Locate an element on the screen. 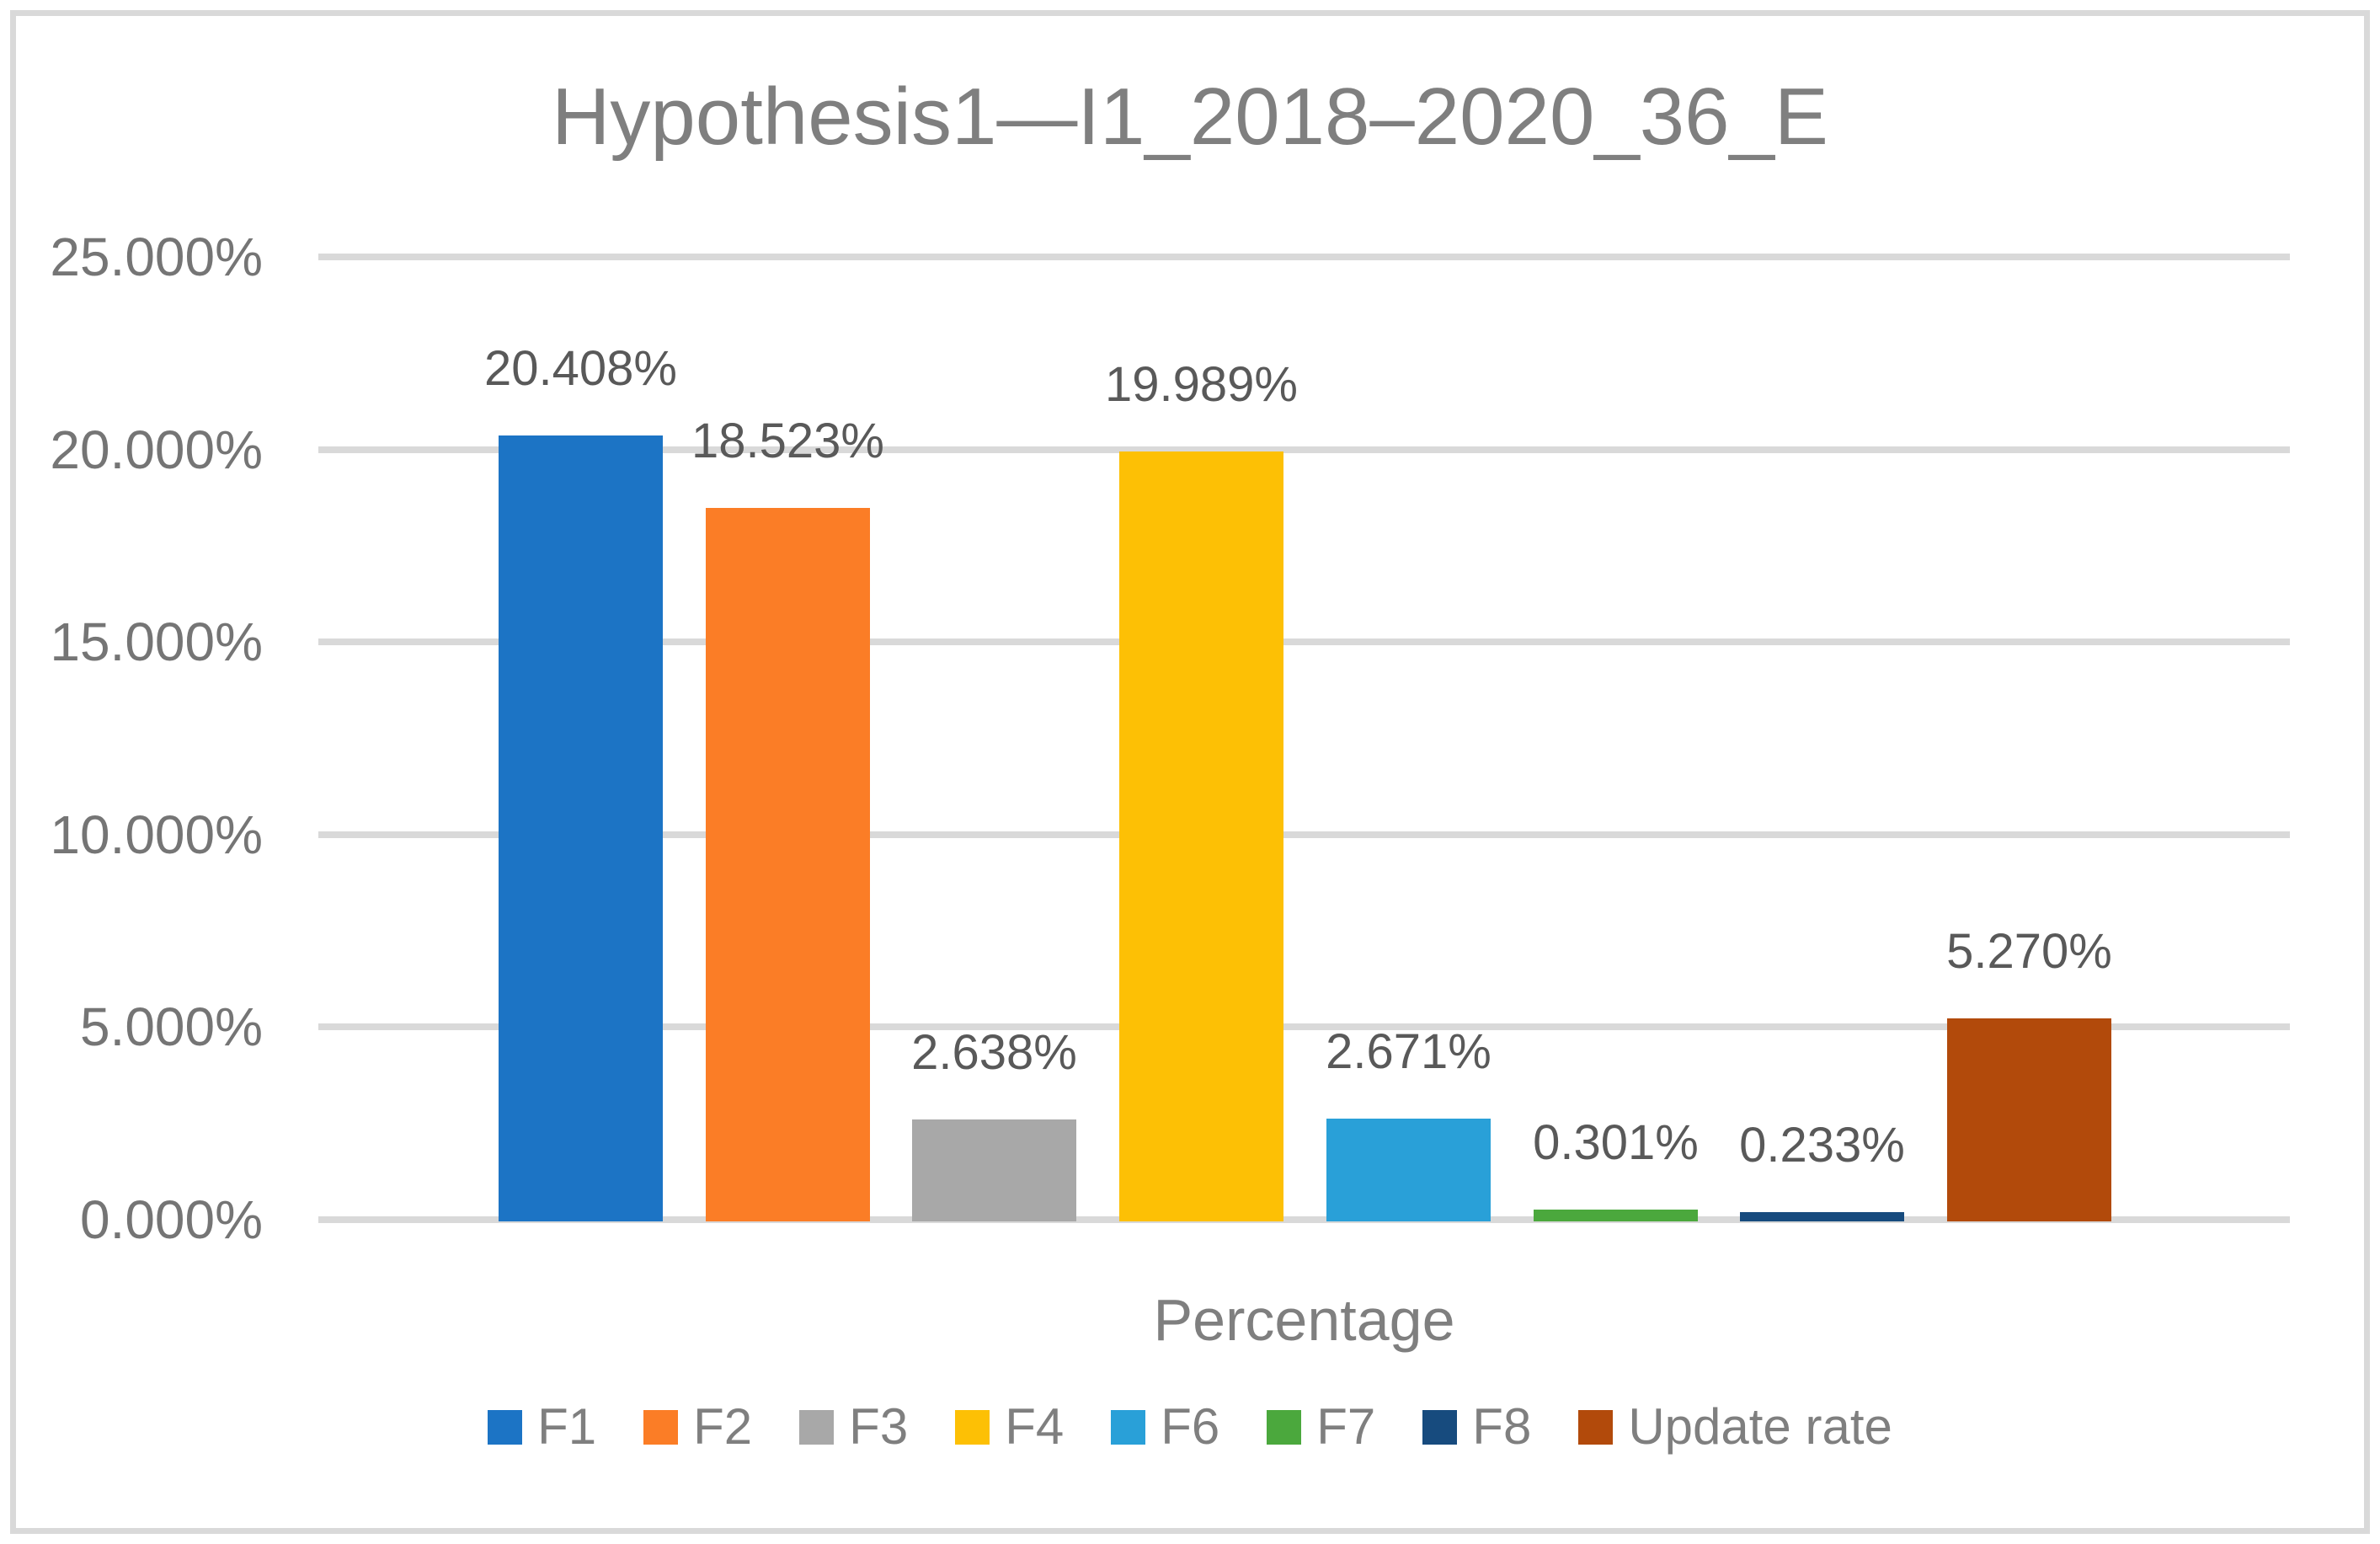  bar-value-label-f1: 20.408% is located at coordinates (580, 368).